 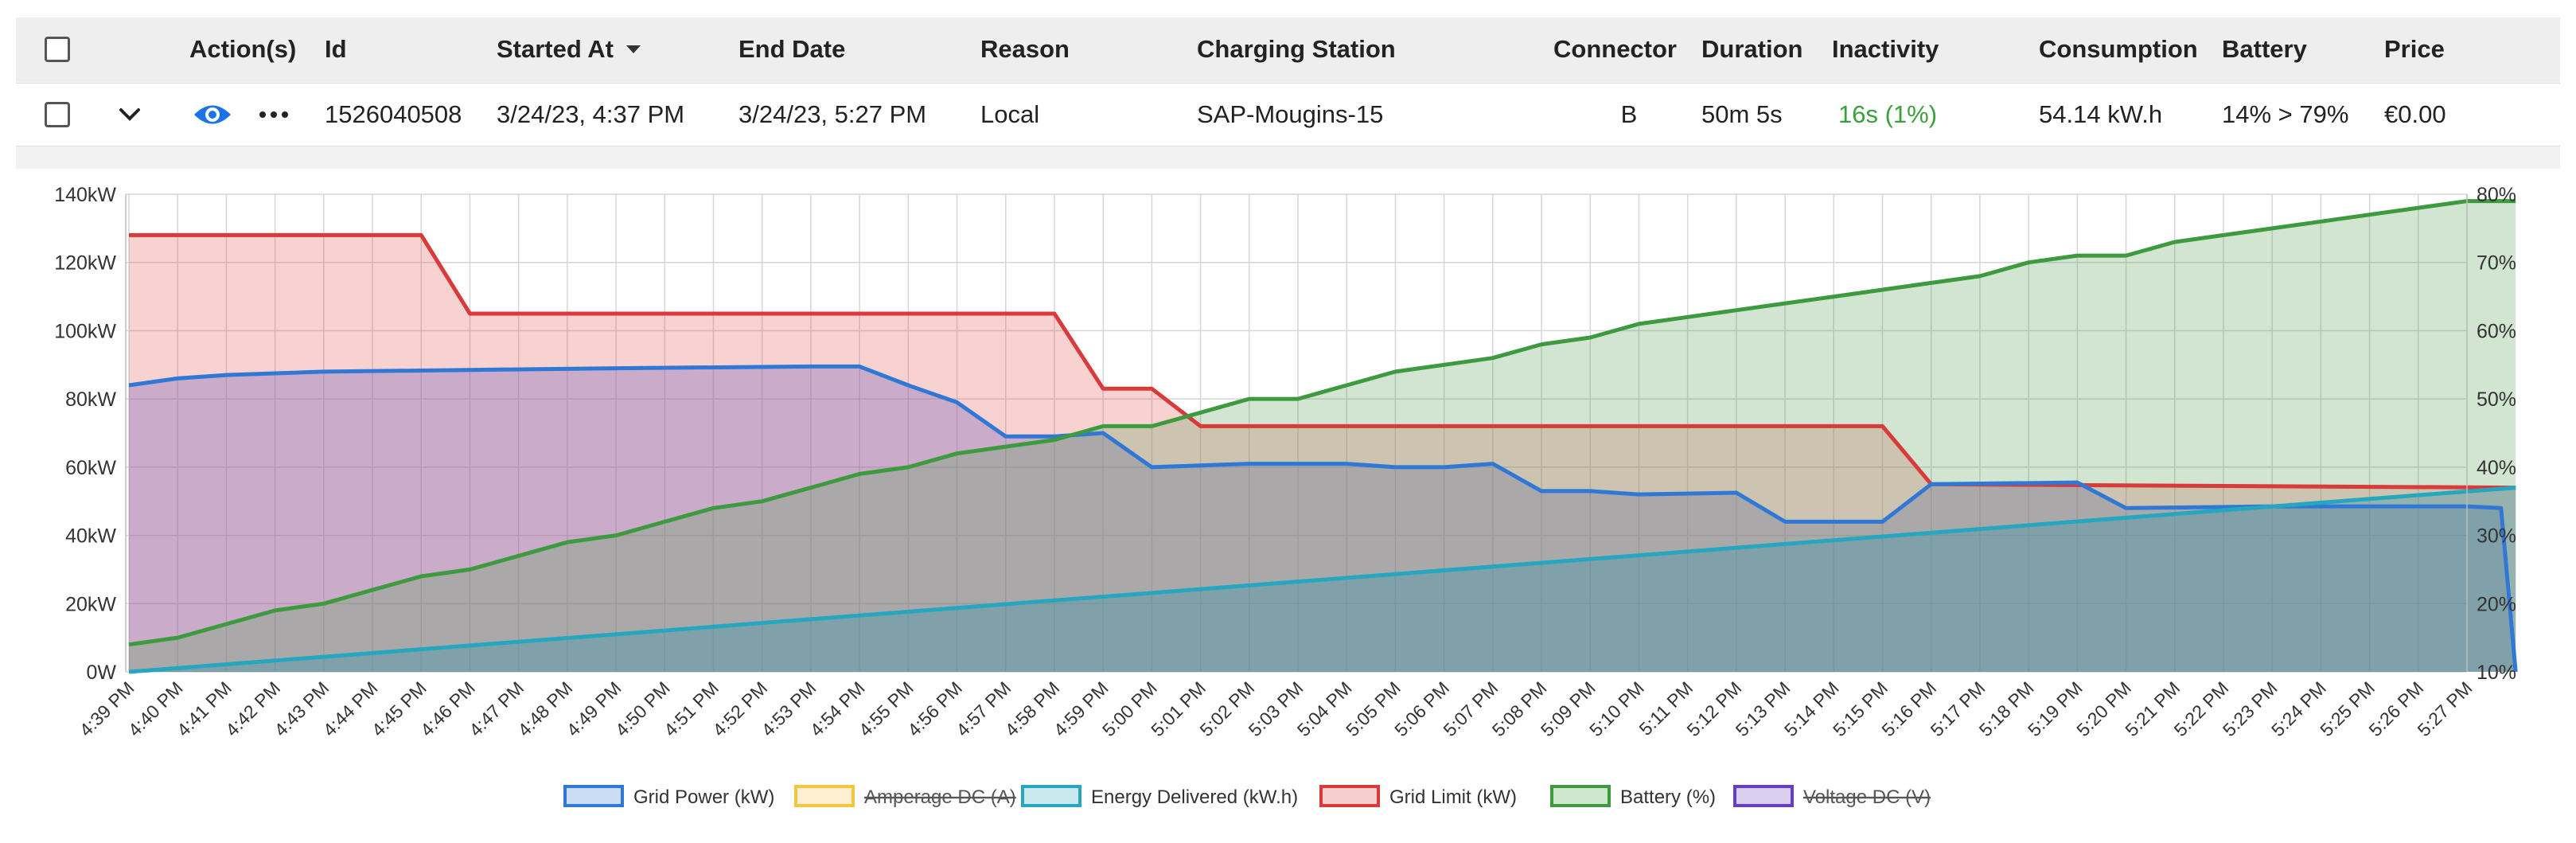 I want to click on caret-down-icon, so click(x=633, y=49).